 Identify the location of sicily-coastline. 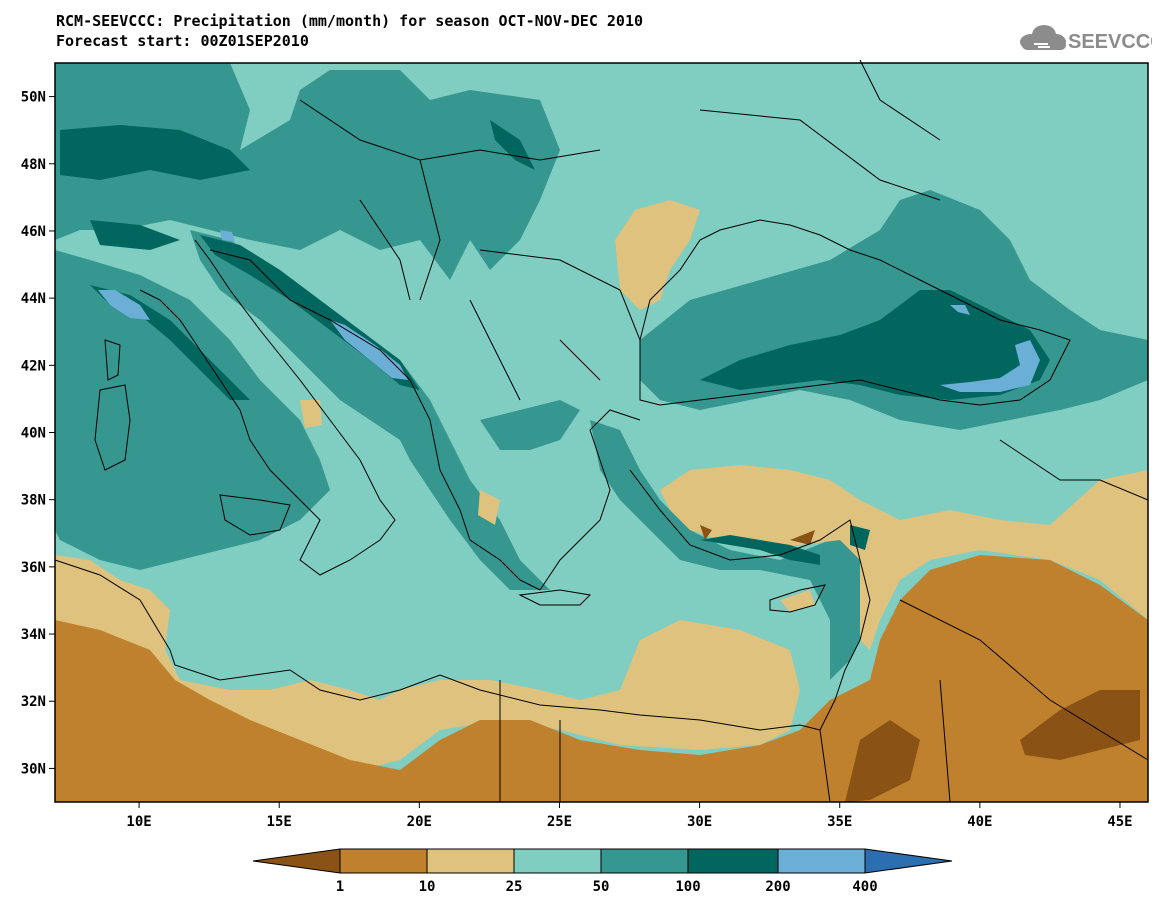
(255, 515).